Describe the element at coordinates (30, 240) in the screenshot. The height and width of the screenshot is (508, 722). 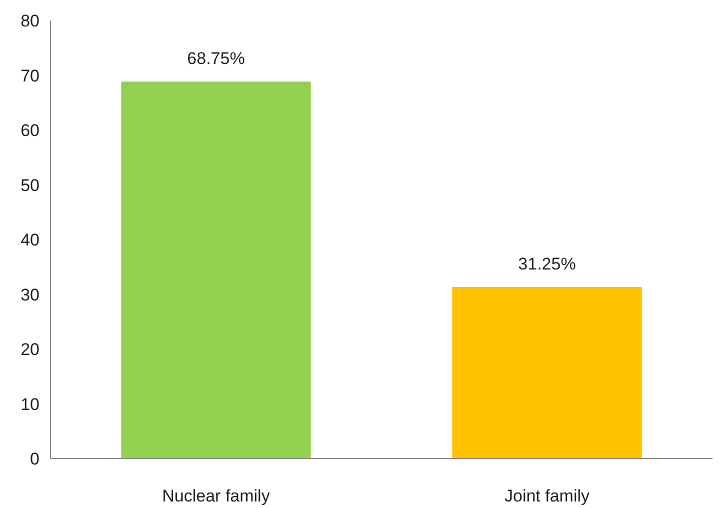
I see `y-tick-label: 40` at that location.